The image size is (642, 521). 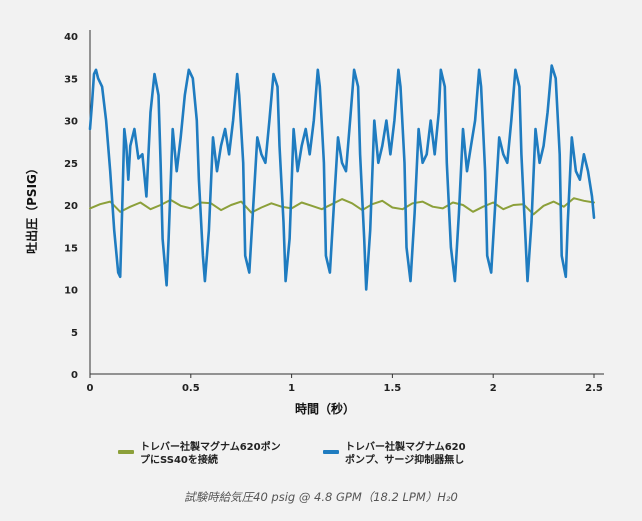 I want to click on y-tick-label: 35, so click(x=71, y=79).